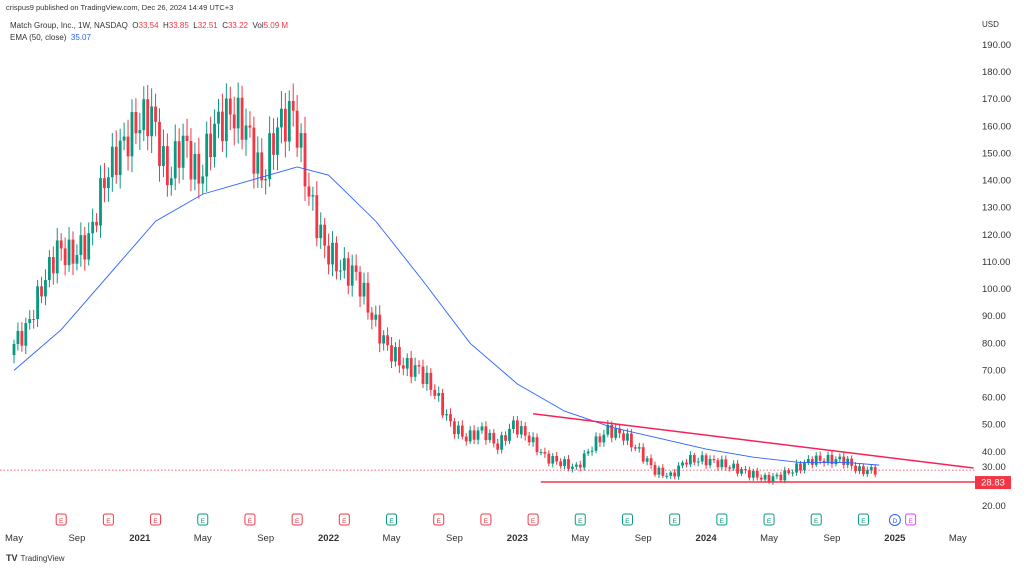  What do you see at coordinates (993, 483) in the screenshot?
I see `support-price-label: 28.83` at bounding box center [993, 483].